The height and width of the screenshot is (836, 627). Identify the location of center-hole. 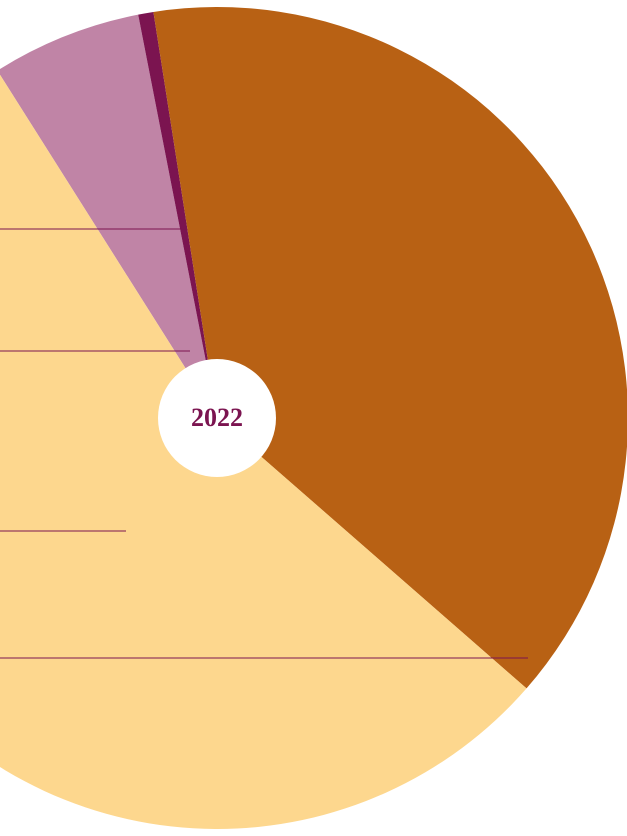
(217, 418).